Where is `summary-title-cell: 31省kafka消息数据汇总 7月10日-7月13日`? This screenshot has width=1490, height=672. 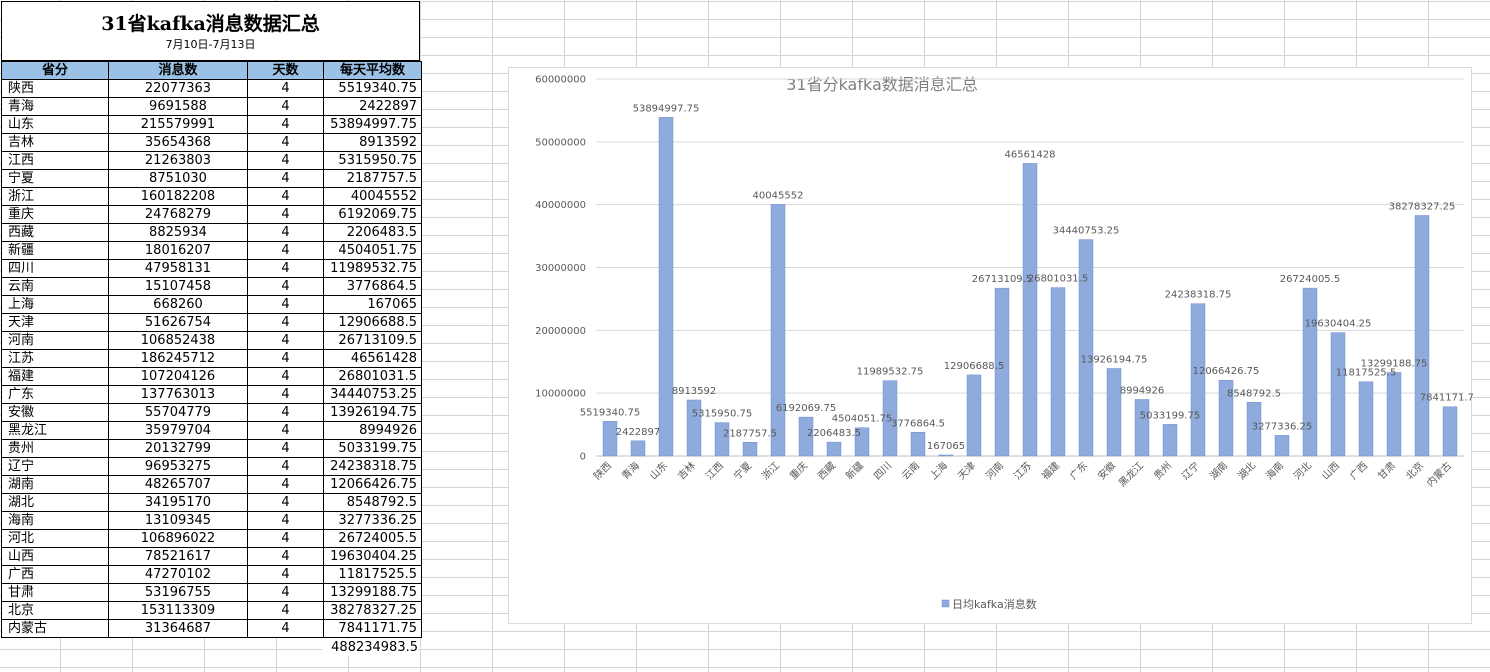
summary-title-cell: 31省kafka消息数据汇总 7月10日-7月13日 is located at coordinates (210, 31).